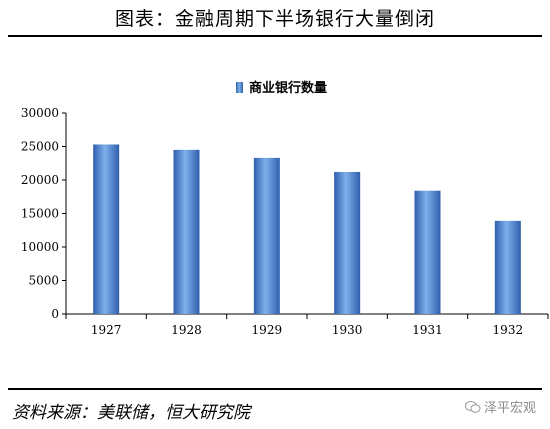 The image size is (550, 429). What do you see at coordinates (40, 147) in the screenshot?
I see `y-tick-label: 25000` at bounding box center [40, 147].